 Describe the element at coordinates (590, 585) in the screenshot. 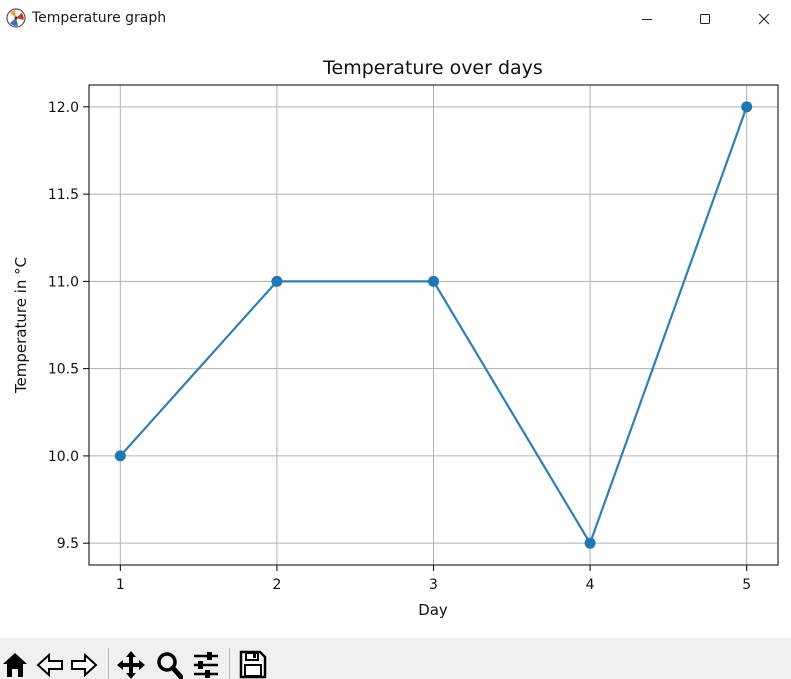

I see `x-tick-label: 4` at that location.